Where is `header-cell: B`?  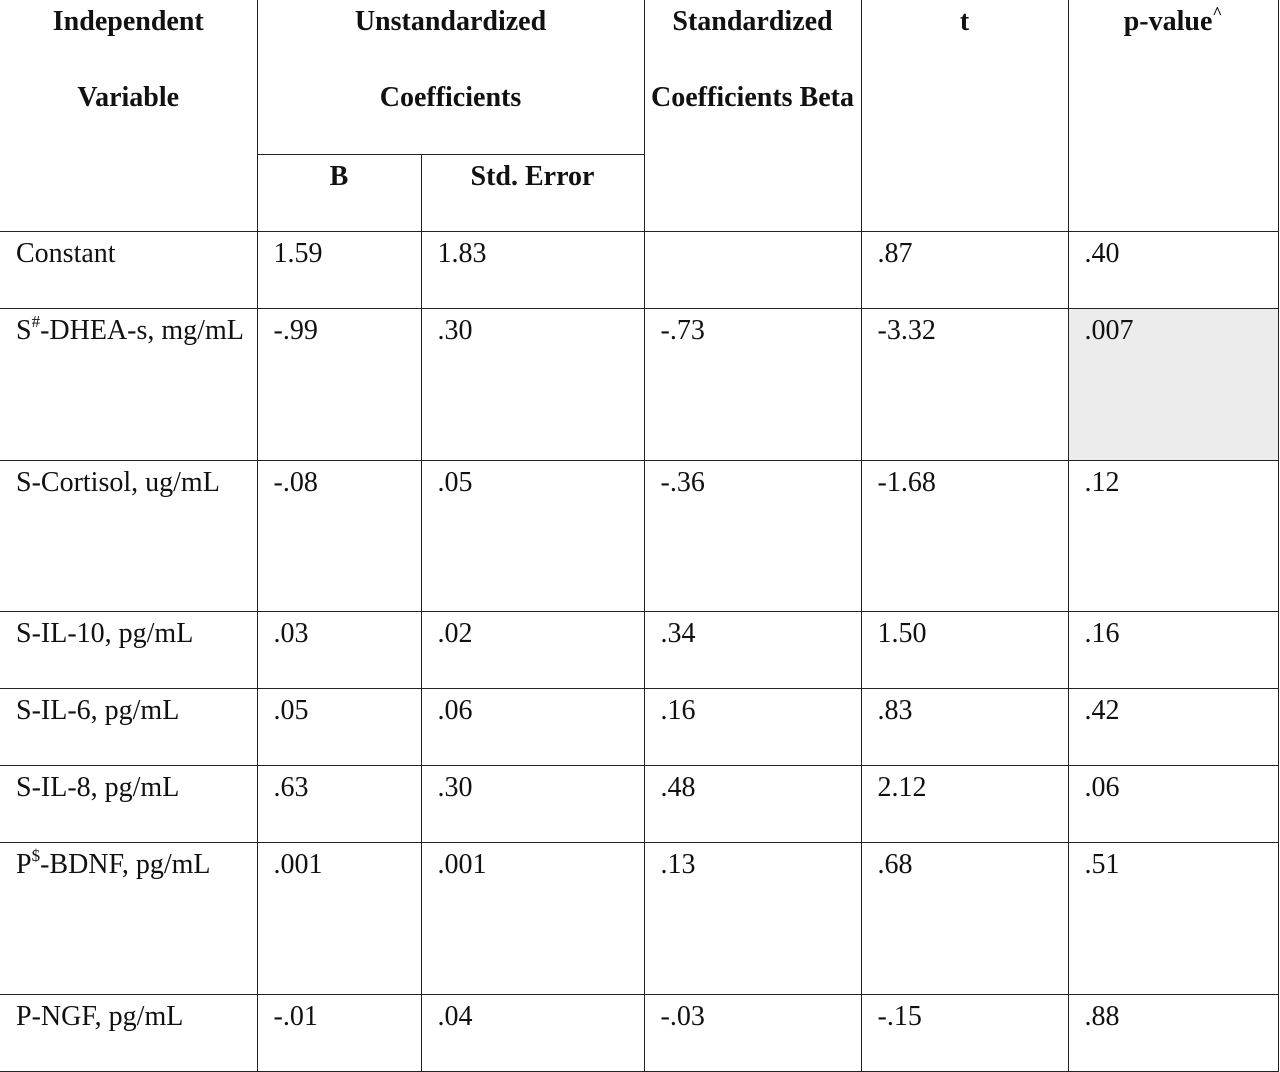
header-cell: B is located at coordinates (339, 192).